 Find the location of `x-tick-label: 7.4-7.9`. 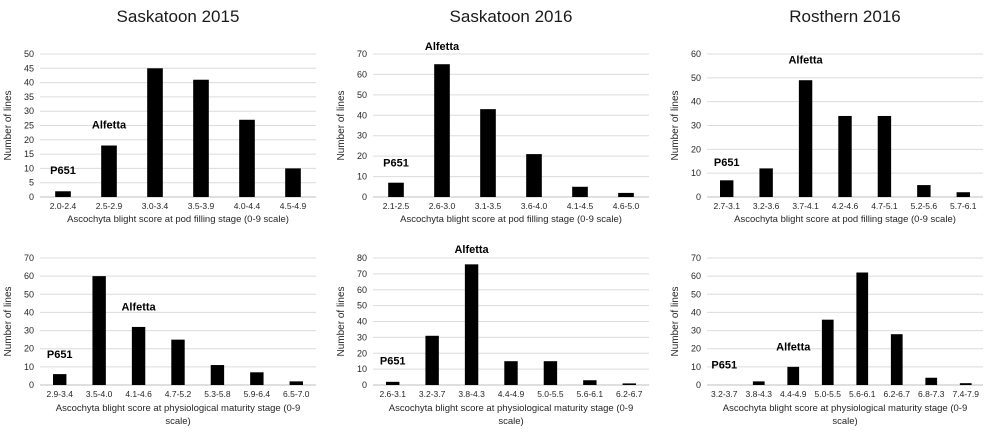

x-tick-label: 7.4-7.9 is located at coordinates (966, 394).